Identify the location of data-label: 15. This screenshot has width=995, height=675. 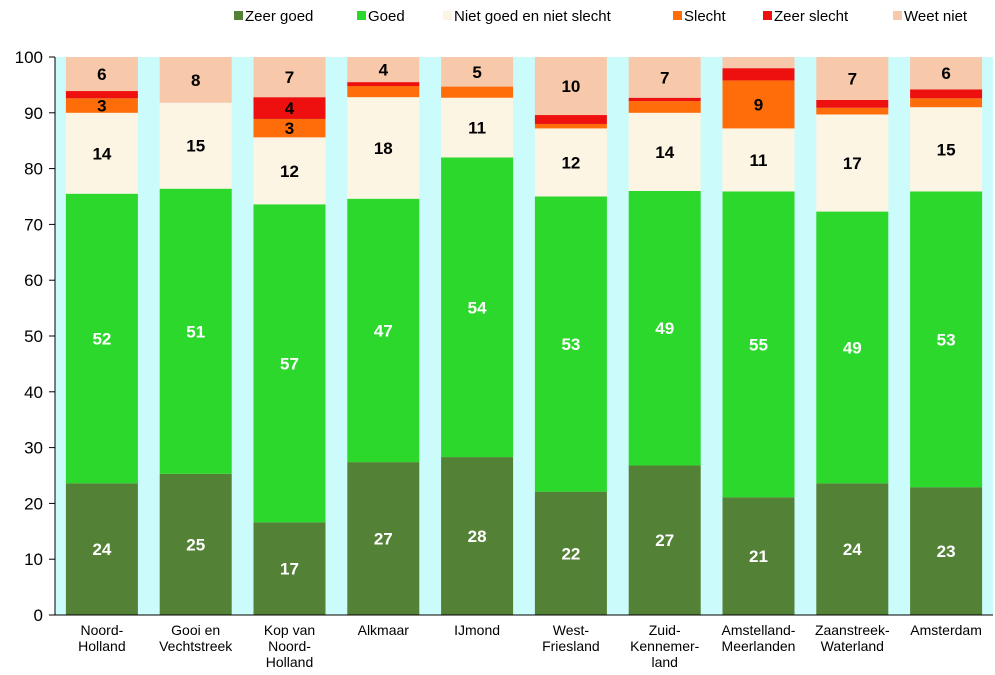
(946, 149).